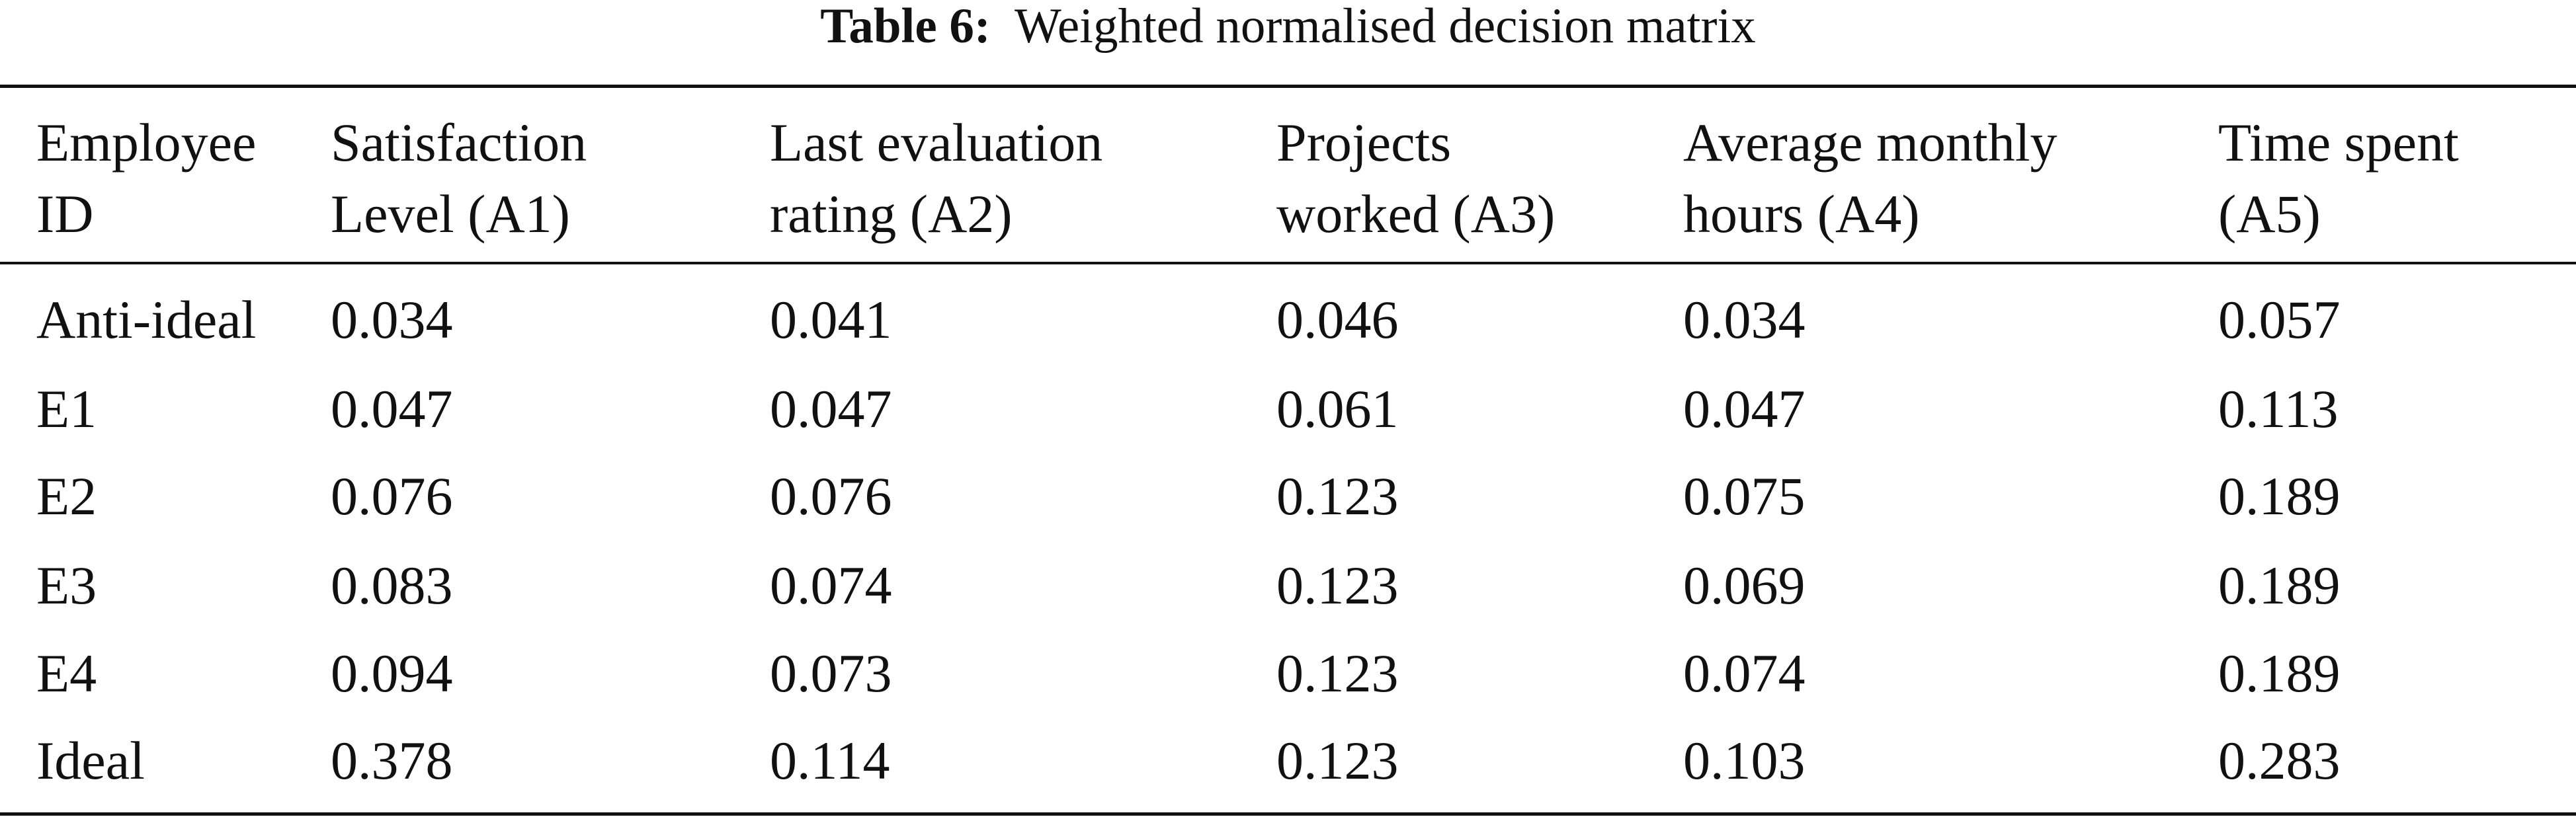 The height and width of the screenshot is (817, 2576). I want to click on table-cell: 0.113, so click(2278, 409).